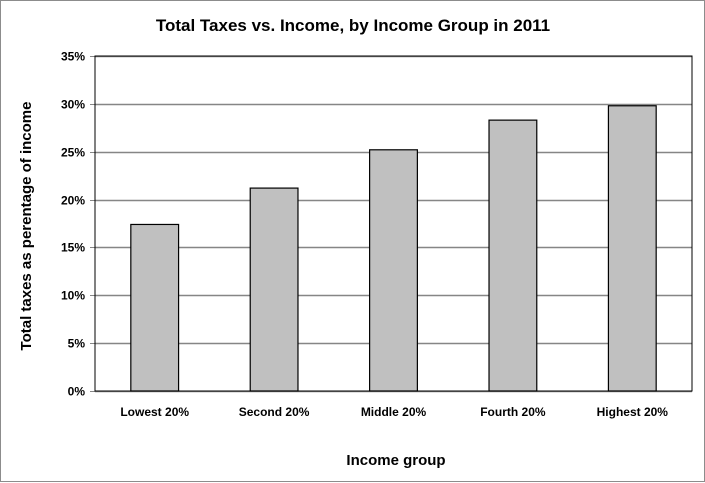 This screenshot has width=705, height=483. Describe the element at coordinates (73, 105) in the screenshot. I see `y-tick-label: 30%` at that location.